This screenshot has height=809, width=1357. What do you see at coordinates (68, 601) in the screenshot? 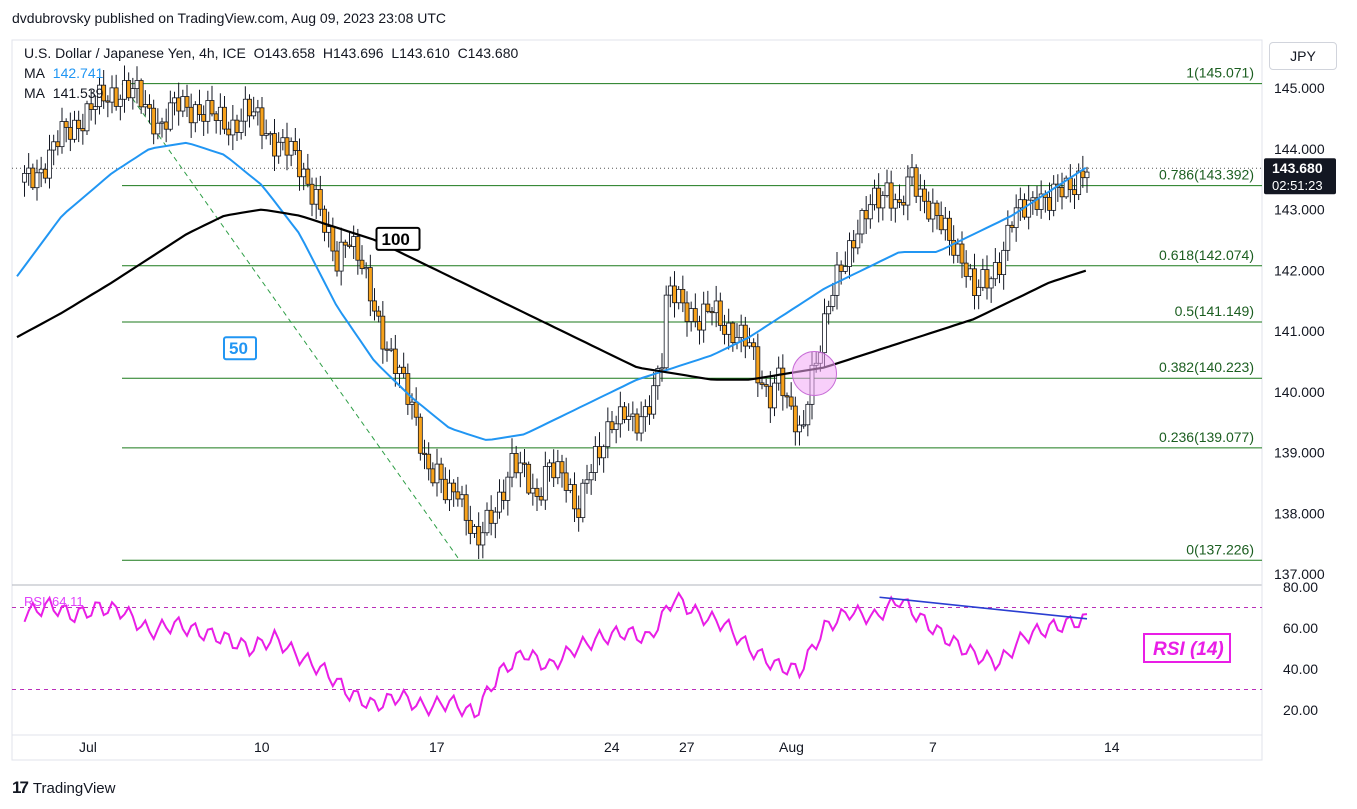
I see `rsi-current-value: 64.11` at bounding box center [68, 601].